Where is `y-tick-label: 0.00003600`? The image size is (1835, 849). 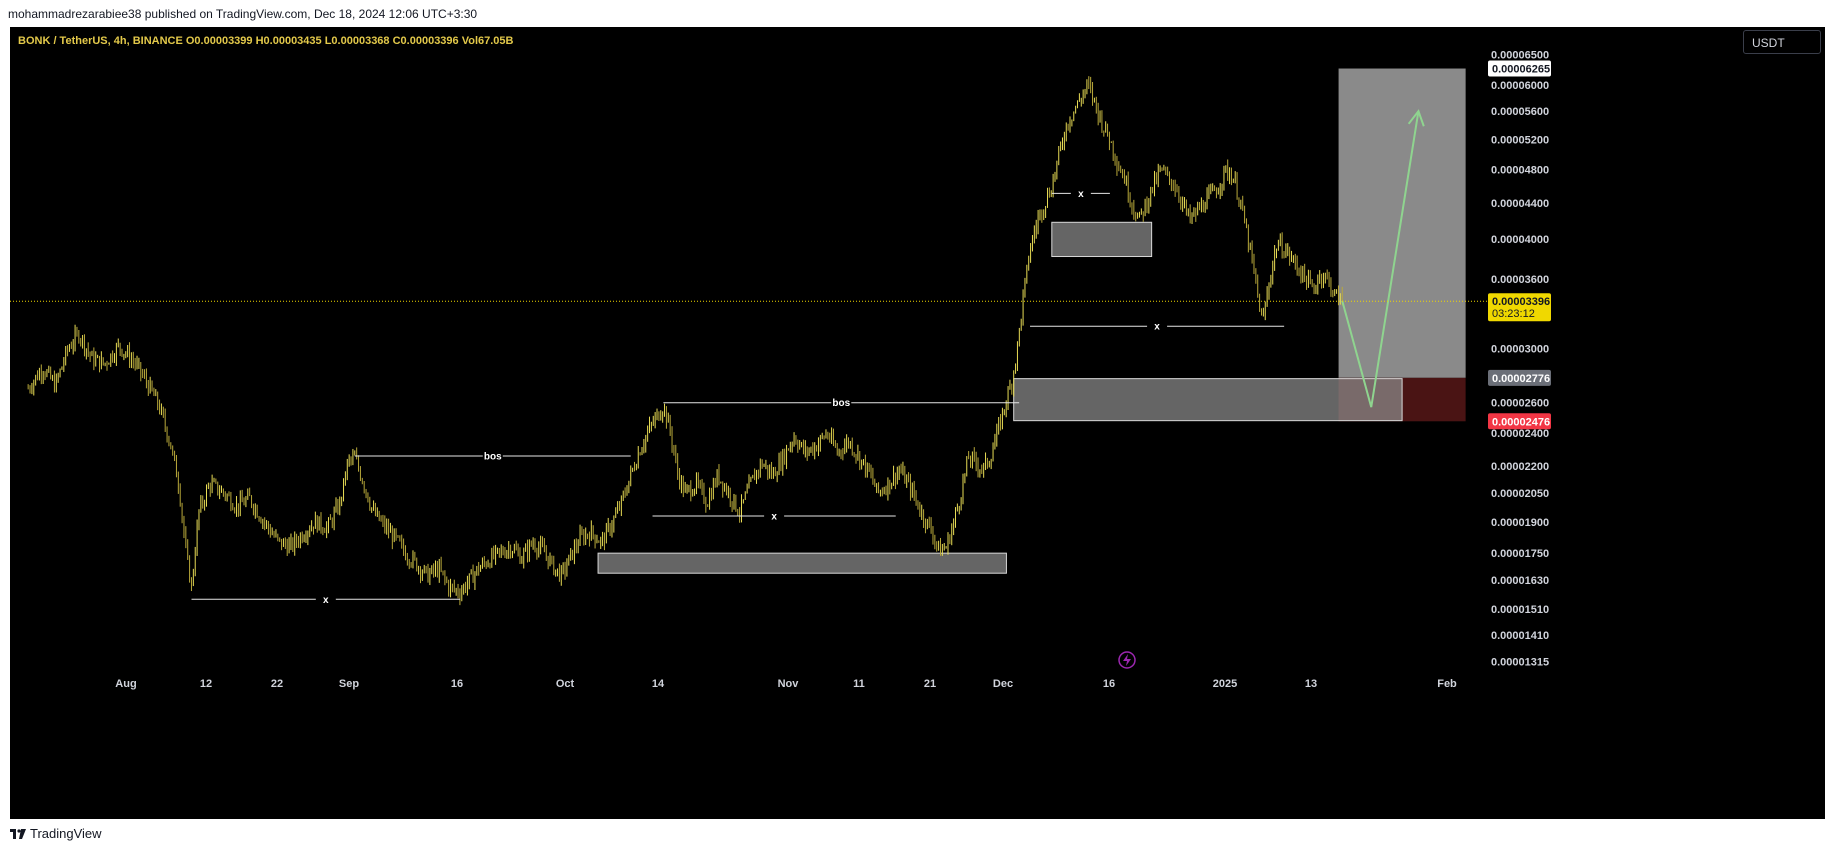
y-tick-label: 0.00003600 is located at coordinates (1520, 280).